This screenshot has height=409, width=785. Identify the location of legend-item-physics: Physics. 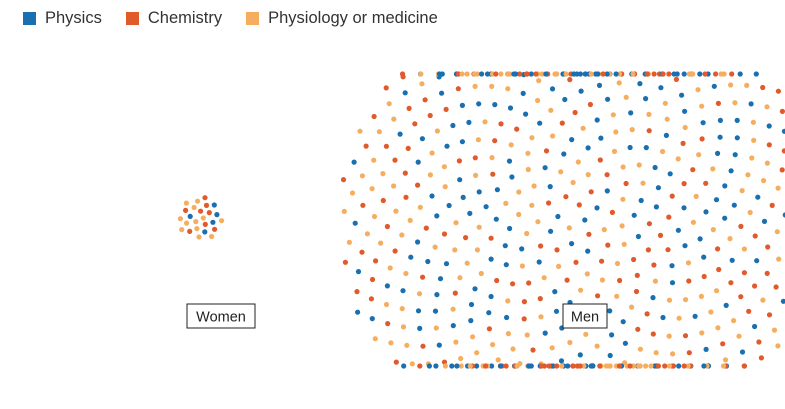
(62, 18).